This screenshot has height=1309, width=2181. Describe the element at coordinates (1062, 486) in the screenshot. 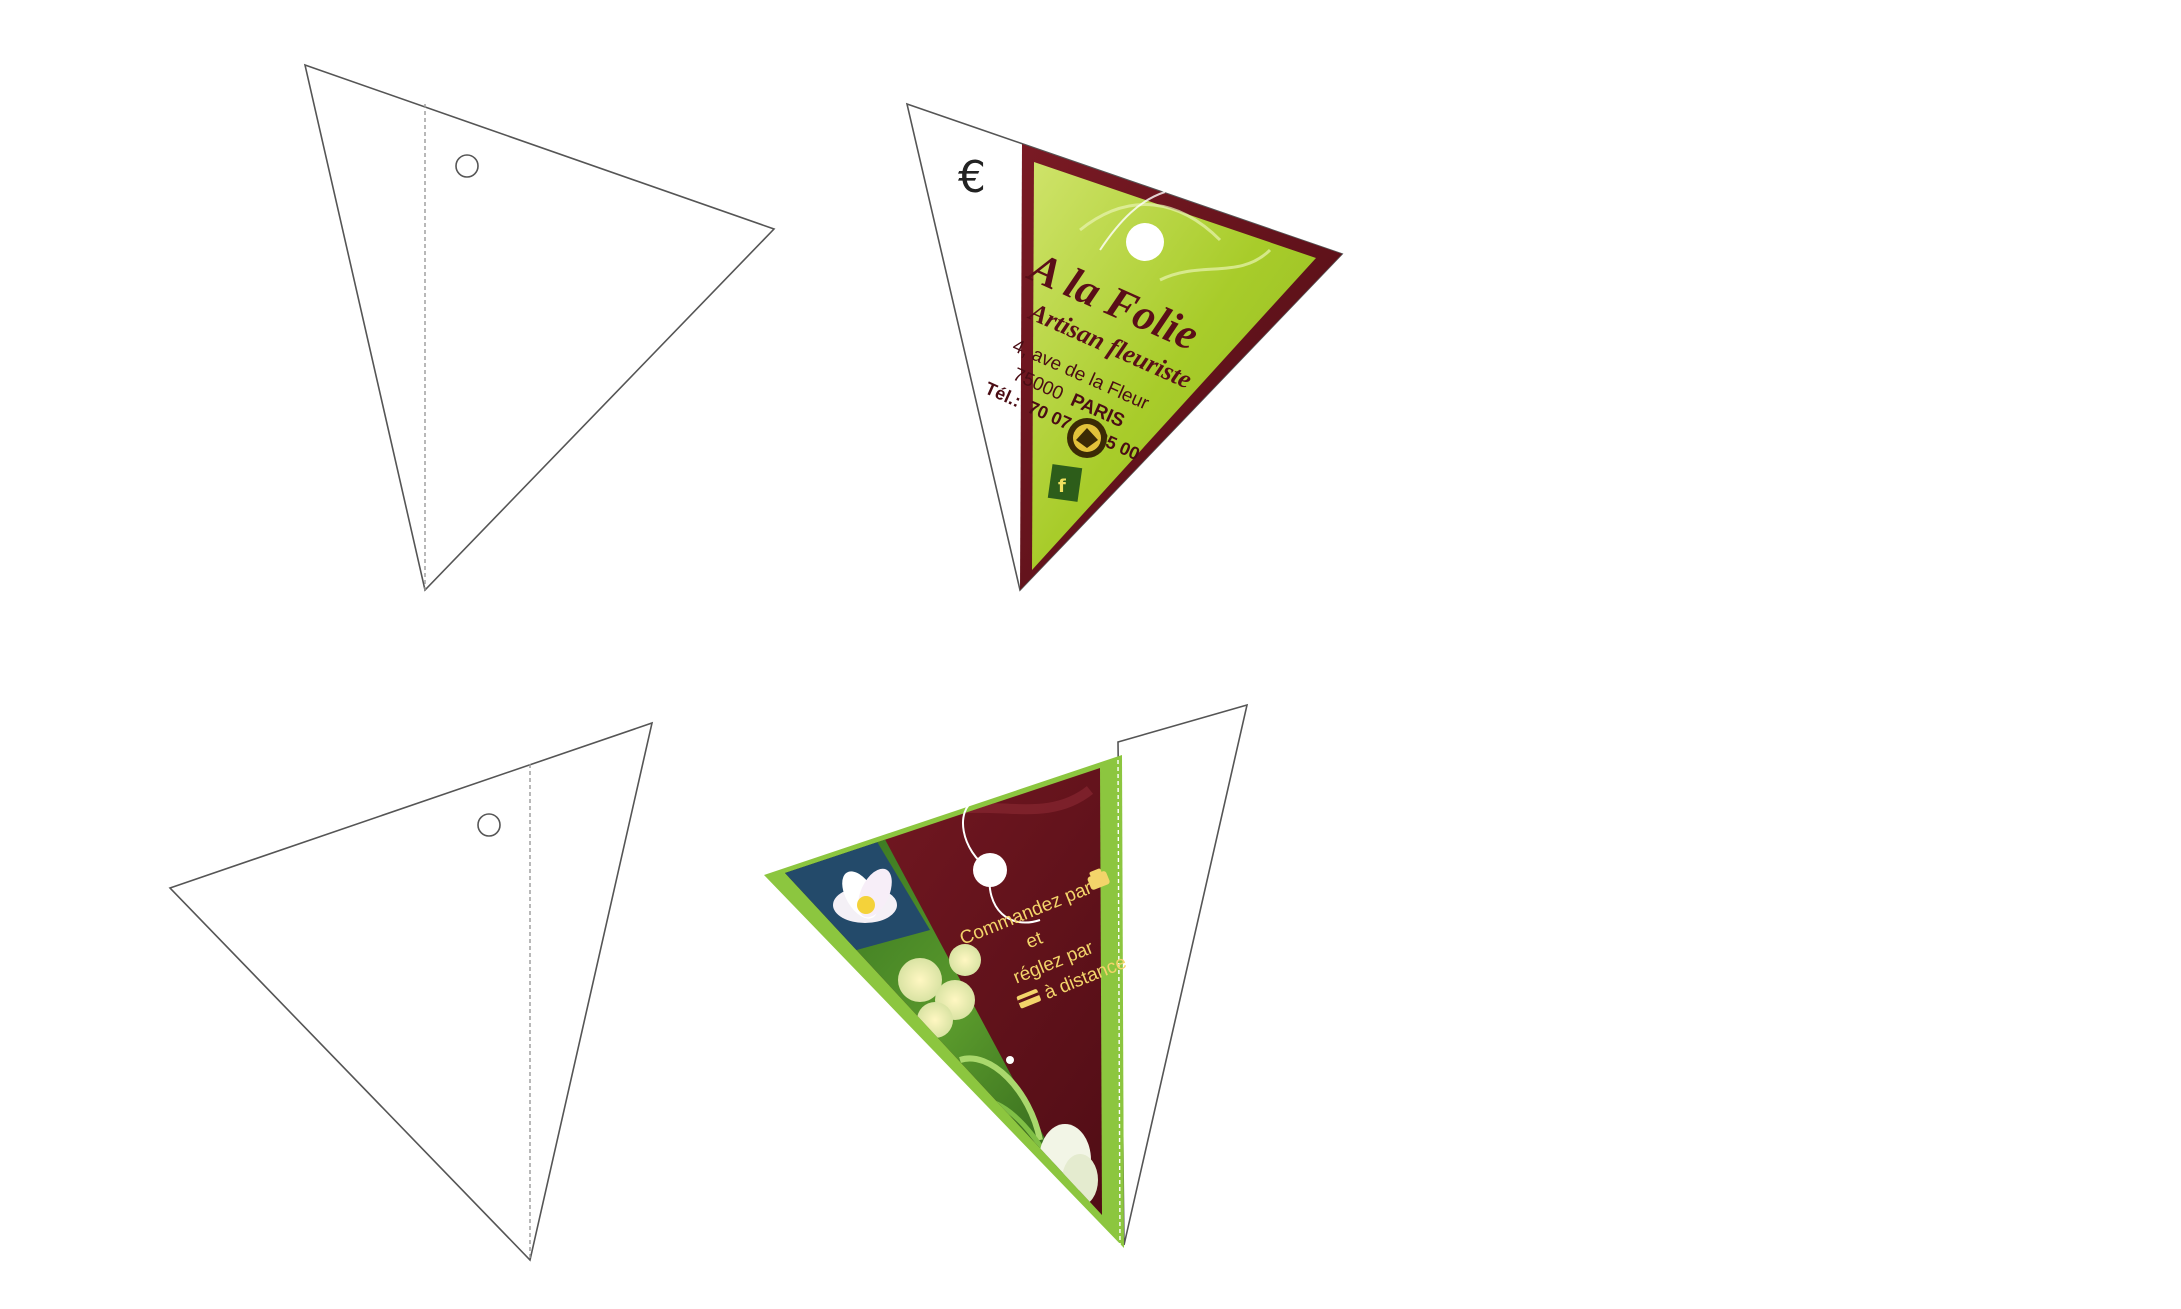

I see `svg-text: f` at that location.